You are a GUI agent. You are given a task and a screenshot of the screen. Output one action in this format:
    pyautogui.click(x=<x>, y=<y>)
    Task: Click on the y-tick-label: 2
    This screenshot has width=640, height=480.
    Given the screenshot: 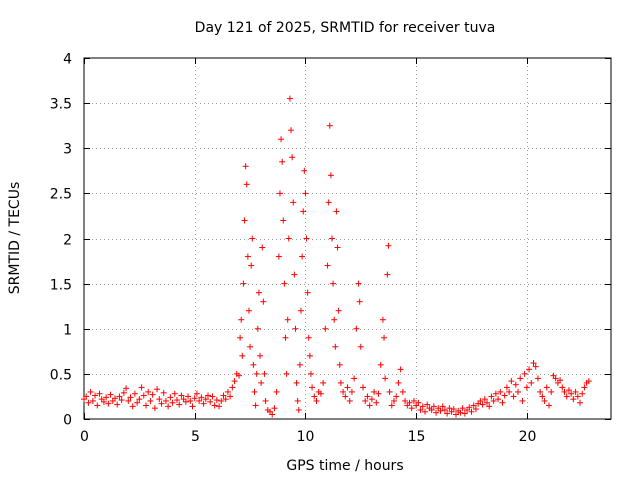 What is the action you would take?
    pyautogui.click(x=67, y=241)
    